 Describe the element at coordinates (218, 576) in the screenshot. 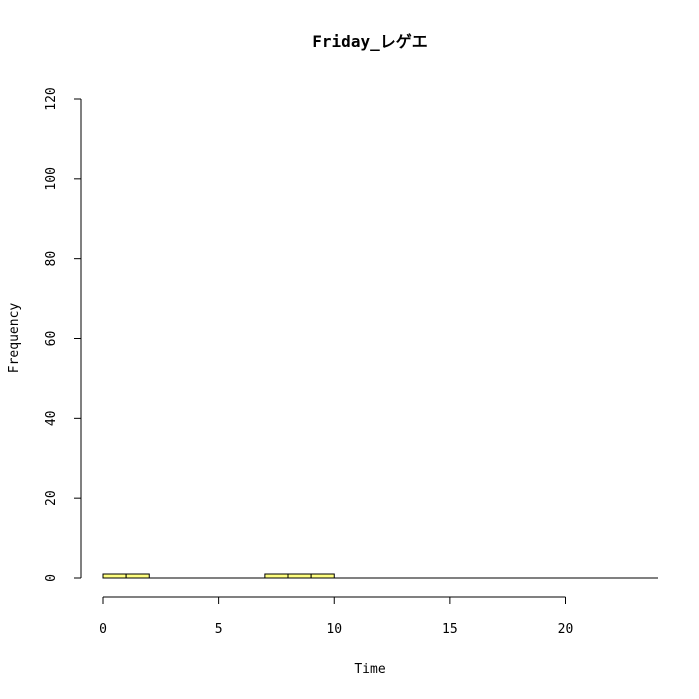

I see `bars-group` at that location.